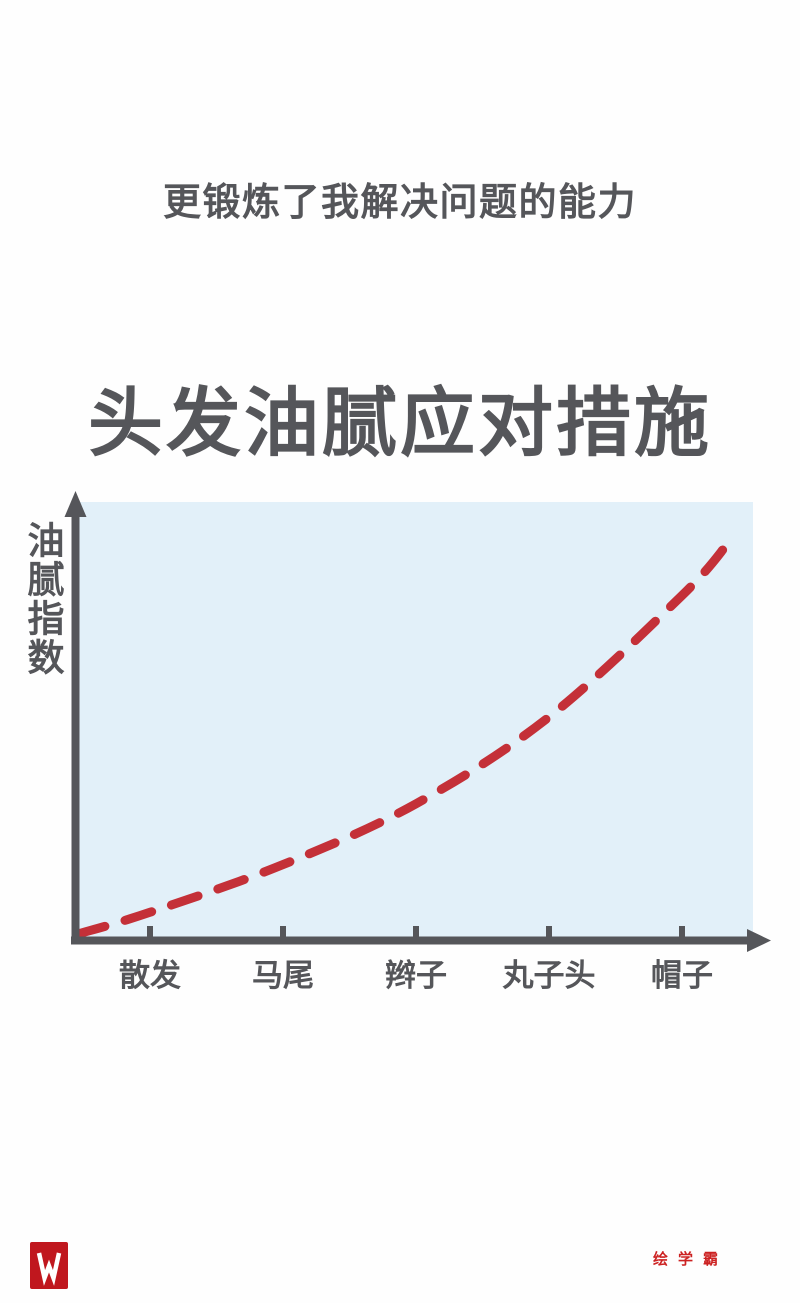 This screenshot has width=800, height=1303. I want to click on x-axis-label: 散发, so click(150, 975).